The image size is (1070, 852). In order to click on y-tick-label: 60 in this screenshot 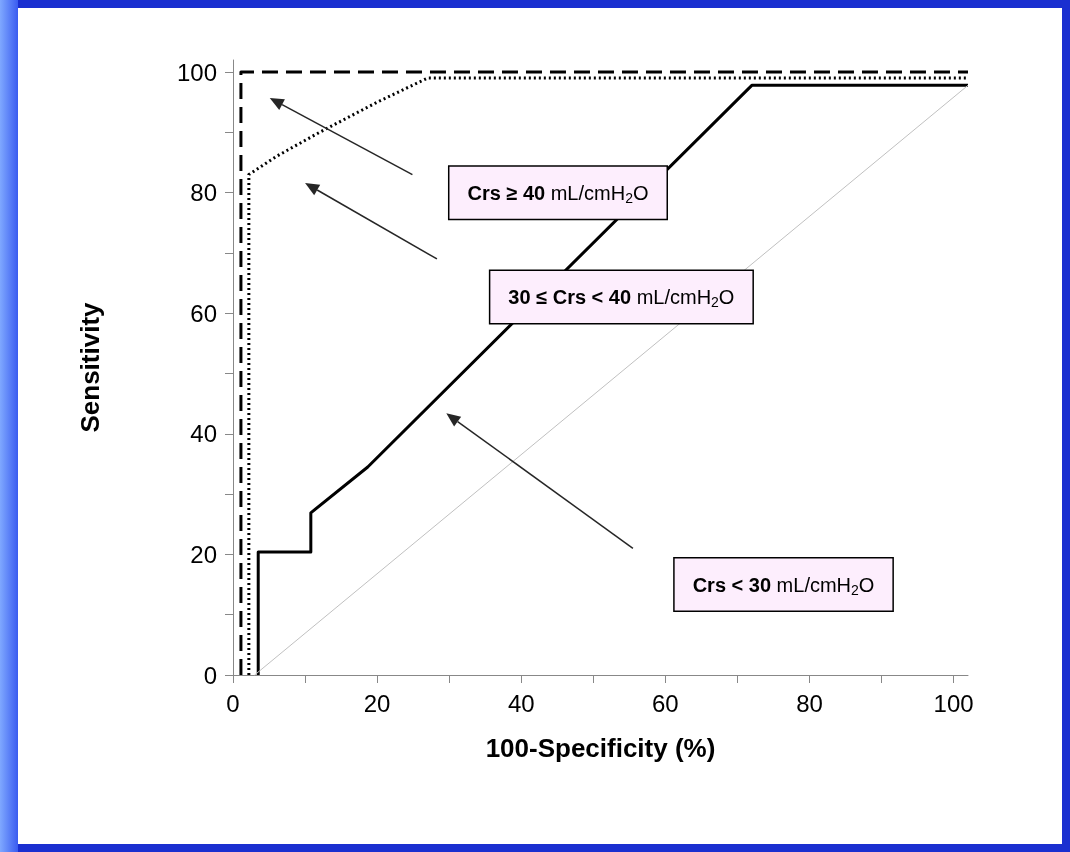, I will do `click(203, 313)`.